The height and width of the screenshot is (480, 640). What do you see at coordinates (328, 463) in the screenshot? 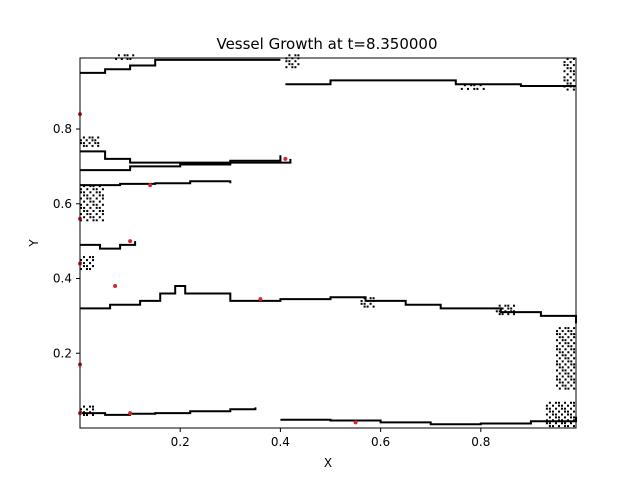
I see `x-axis-label: X` at bounding box center [328, 463].